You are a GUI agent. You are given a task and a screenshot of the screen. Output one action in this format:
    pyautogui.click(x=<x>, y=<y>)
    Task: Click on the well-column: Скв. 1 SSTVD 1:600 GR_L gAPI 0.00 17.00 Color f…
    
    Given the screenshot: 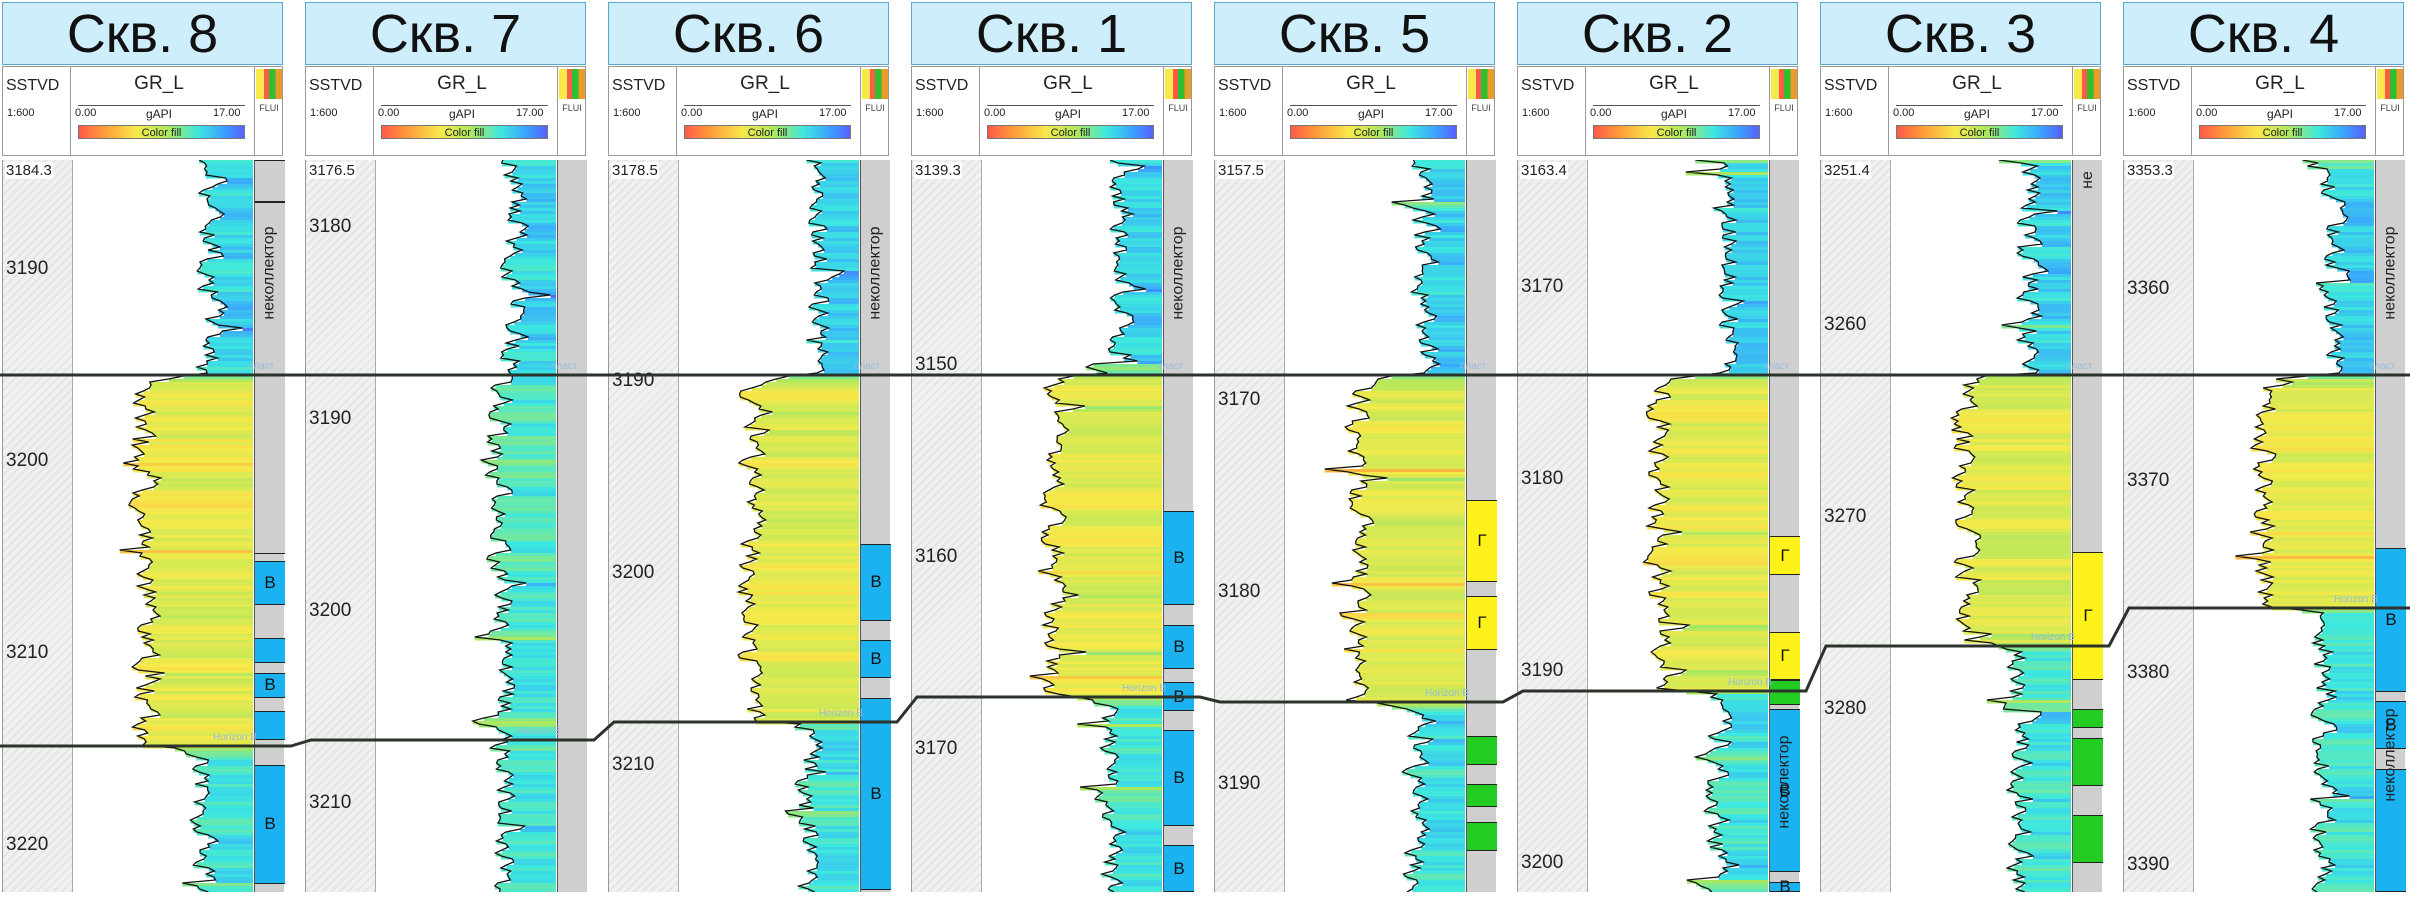 What is the action you would take?
    pyautogui.click(x=1052, y=446)
    